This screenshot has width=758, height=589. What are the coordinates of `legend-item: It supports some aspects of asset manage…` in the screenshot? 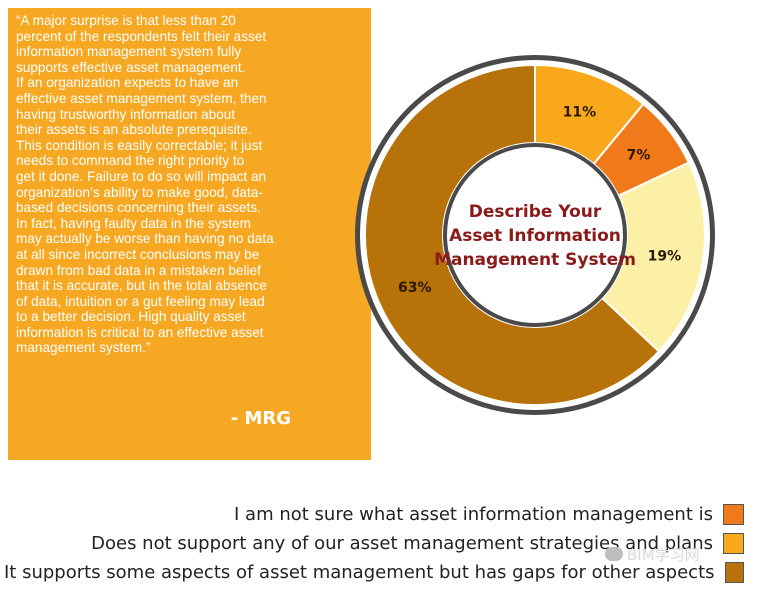 It's located at (374, 572).